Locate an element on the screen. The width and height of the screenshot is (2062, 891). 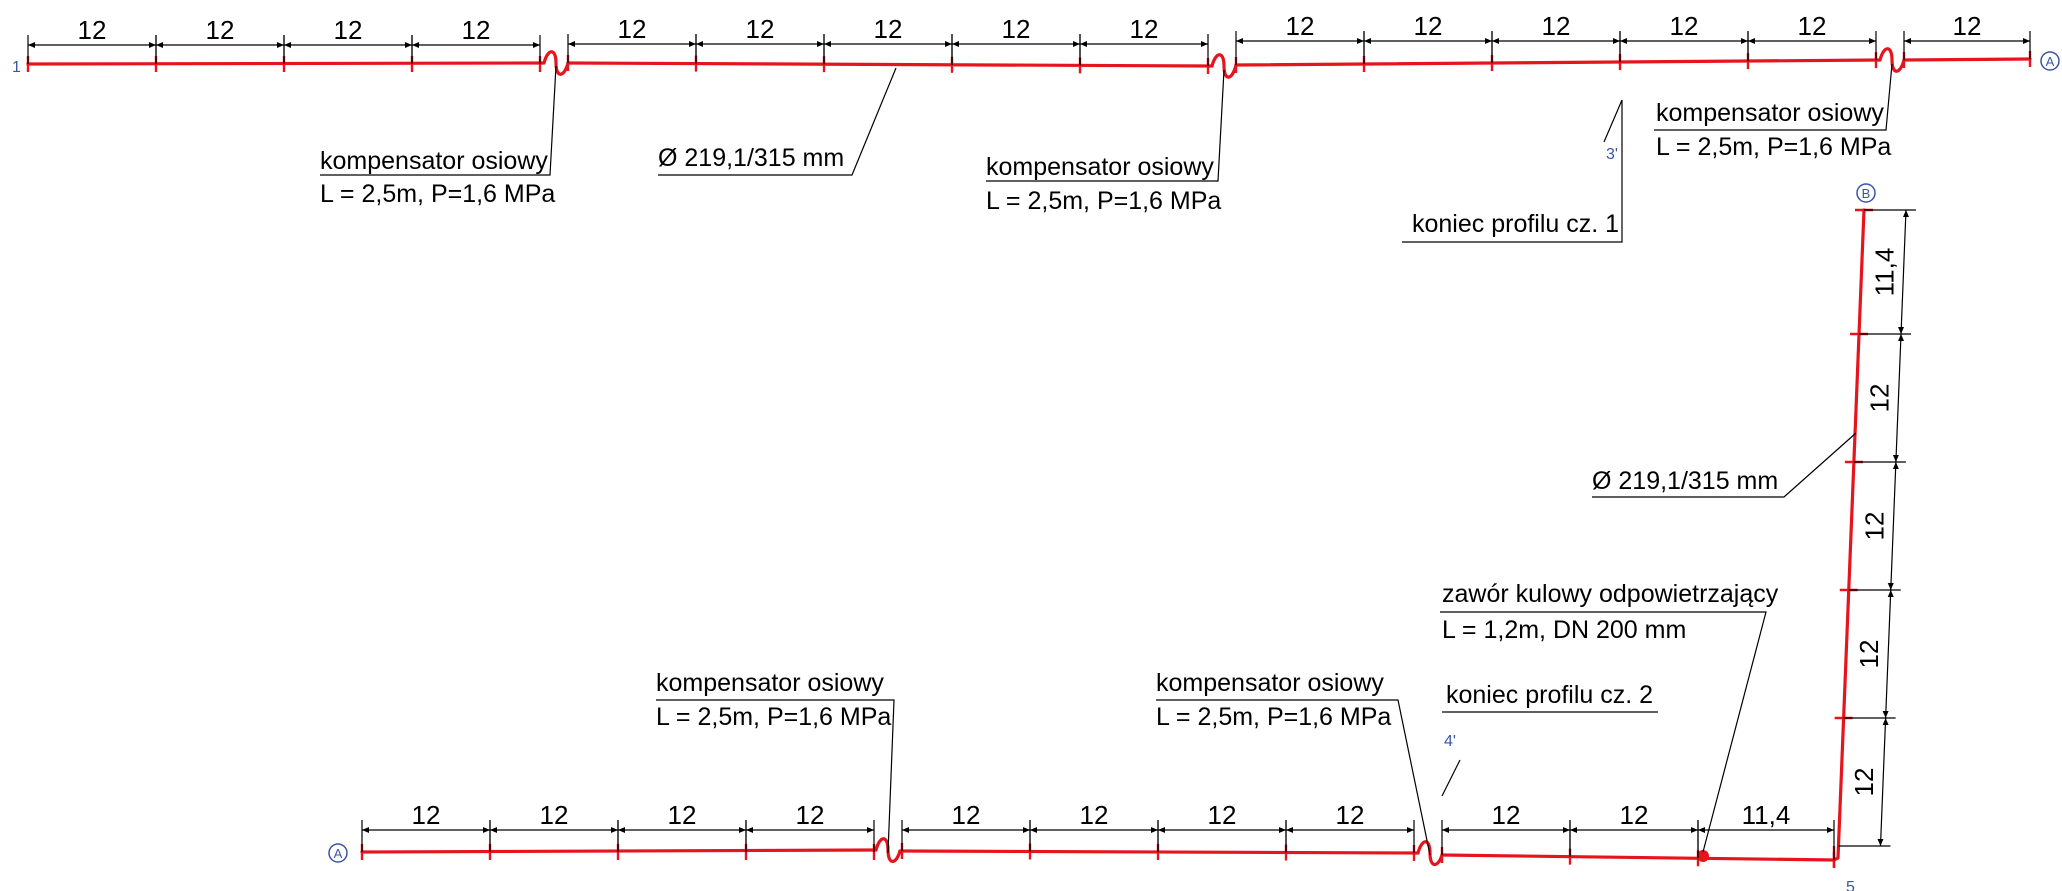
compensator-4-spec: L = 2,5m, P=1,6 MPa is located at coordinates (773, 717).